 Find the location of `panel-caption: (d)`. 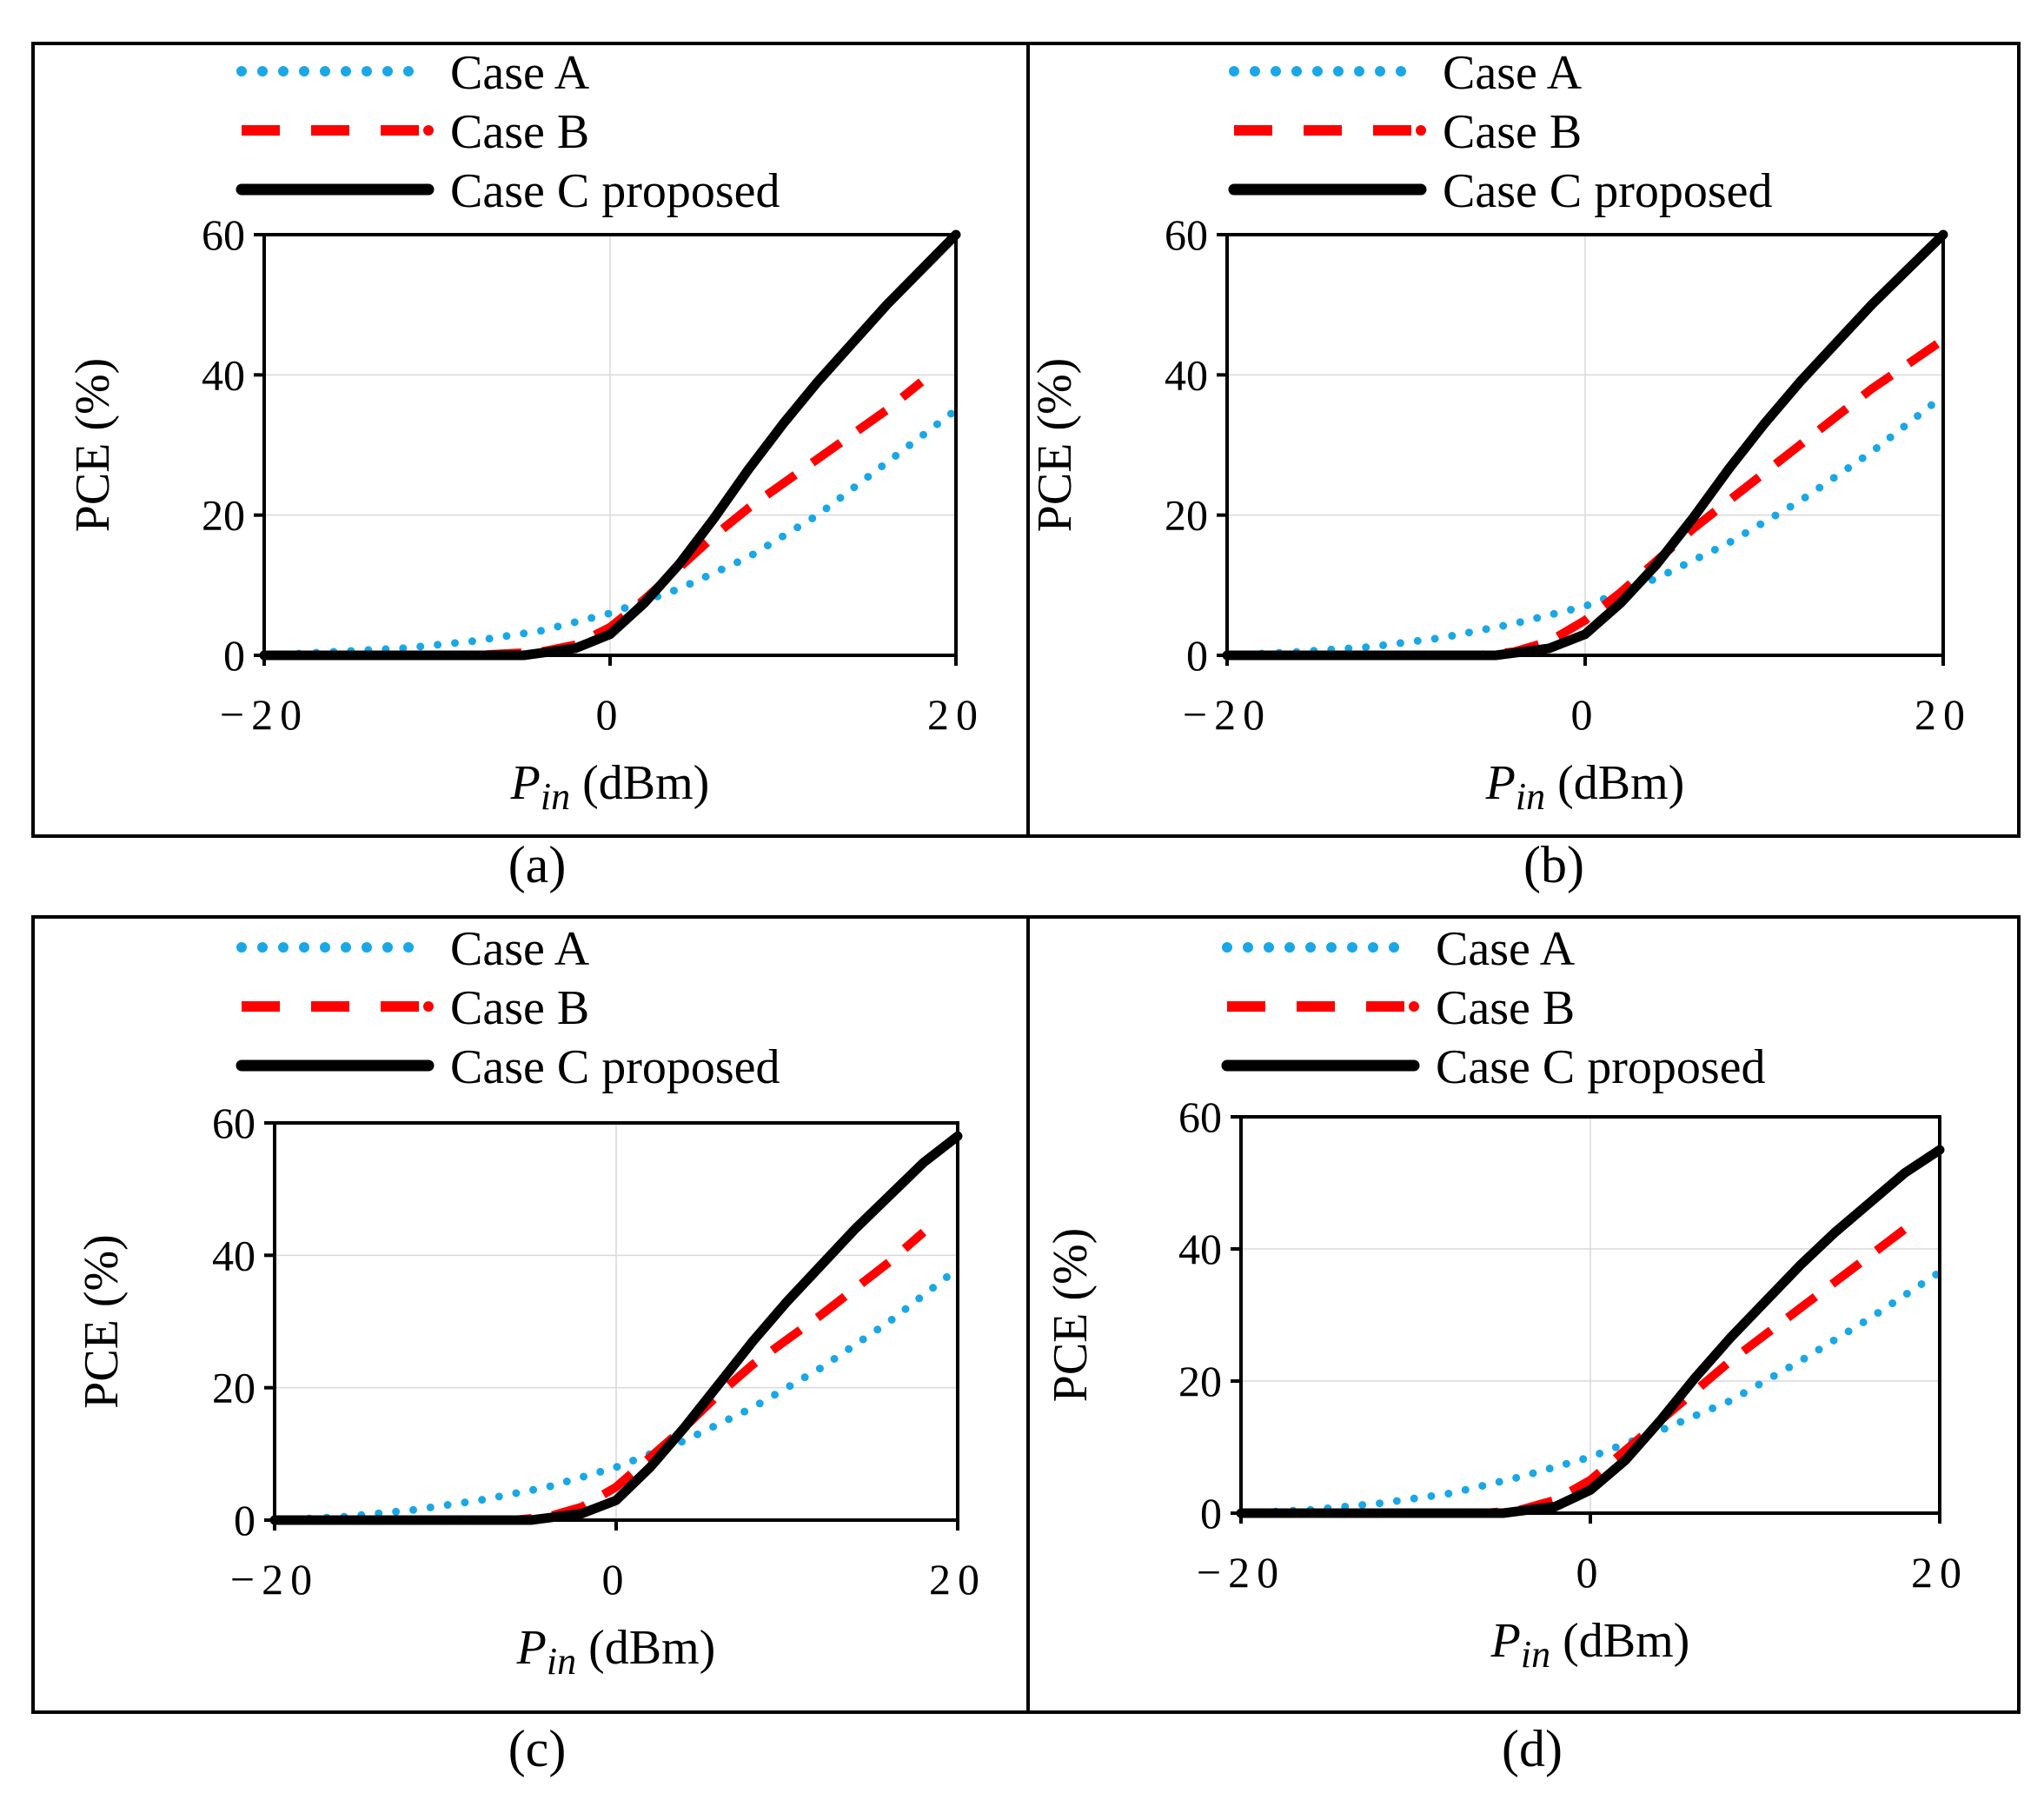

panel-caption: (d) is located at coordinates (1532, 1748).